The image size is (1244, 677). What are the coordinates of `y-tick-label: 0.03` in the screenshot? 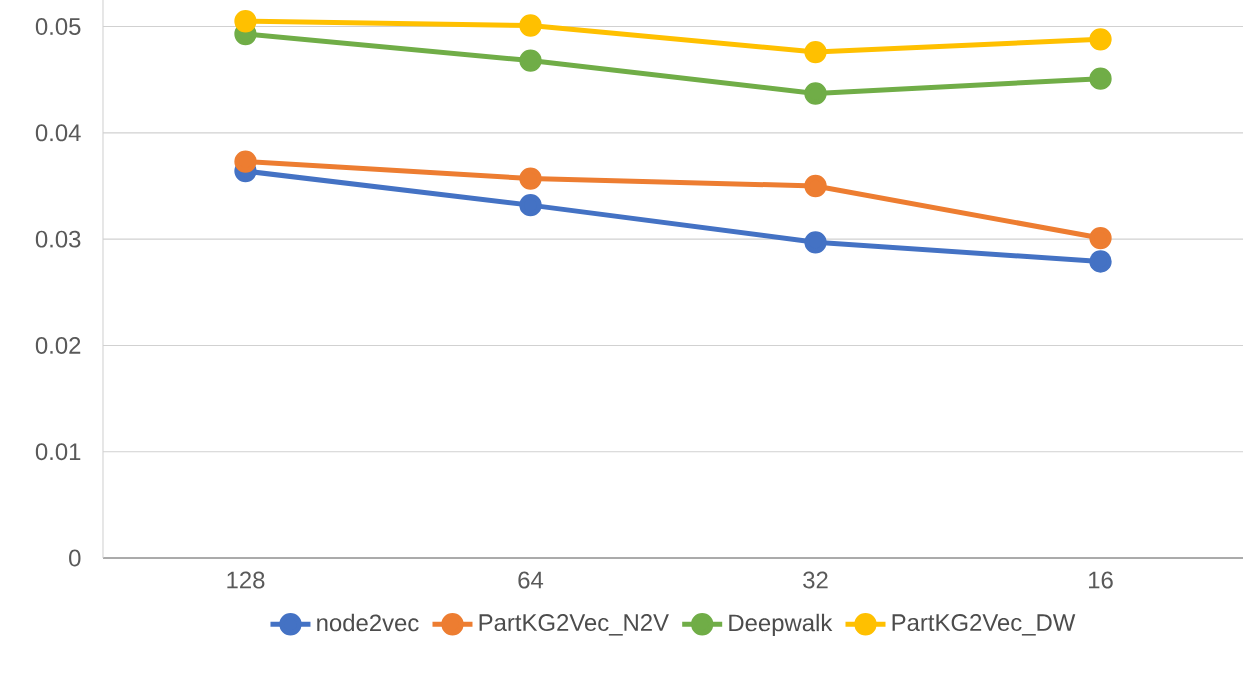 It's located at (58, 239).